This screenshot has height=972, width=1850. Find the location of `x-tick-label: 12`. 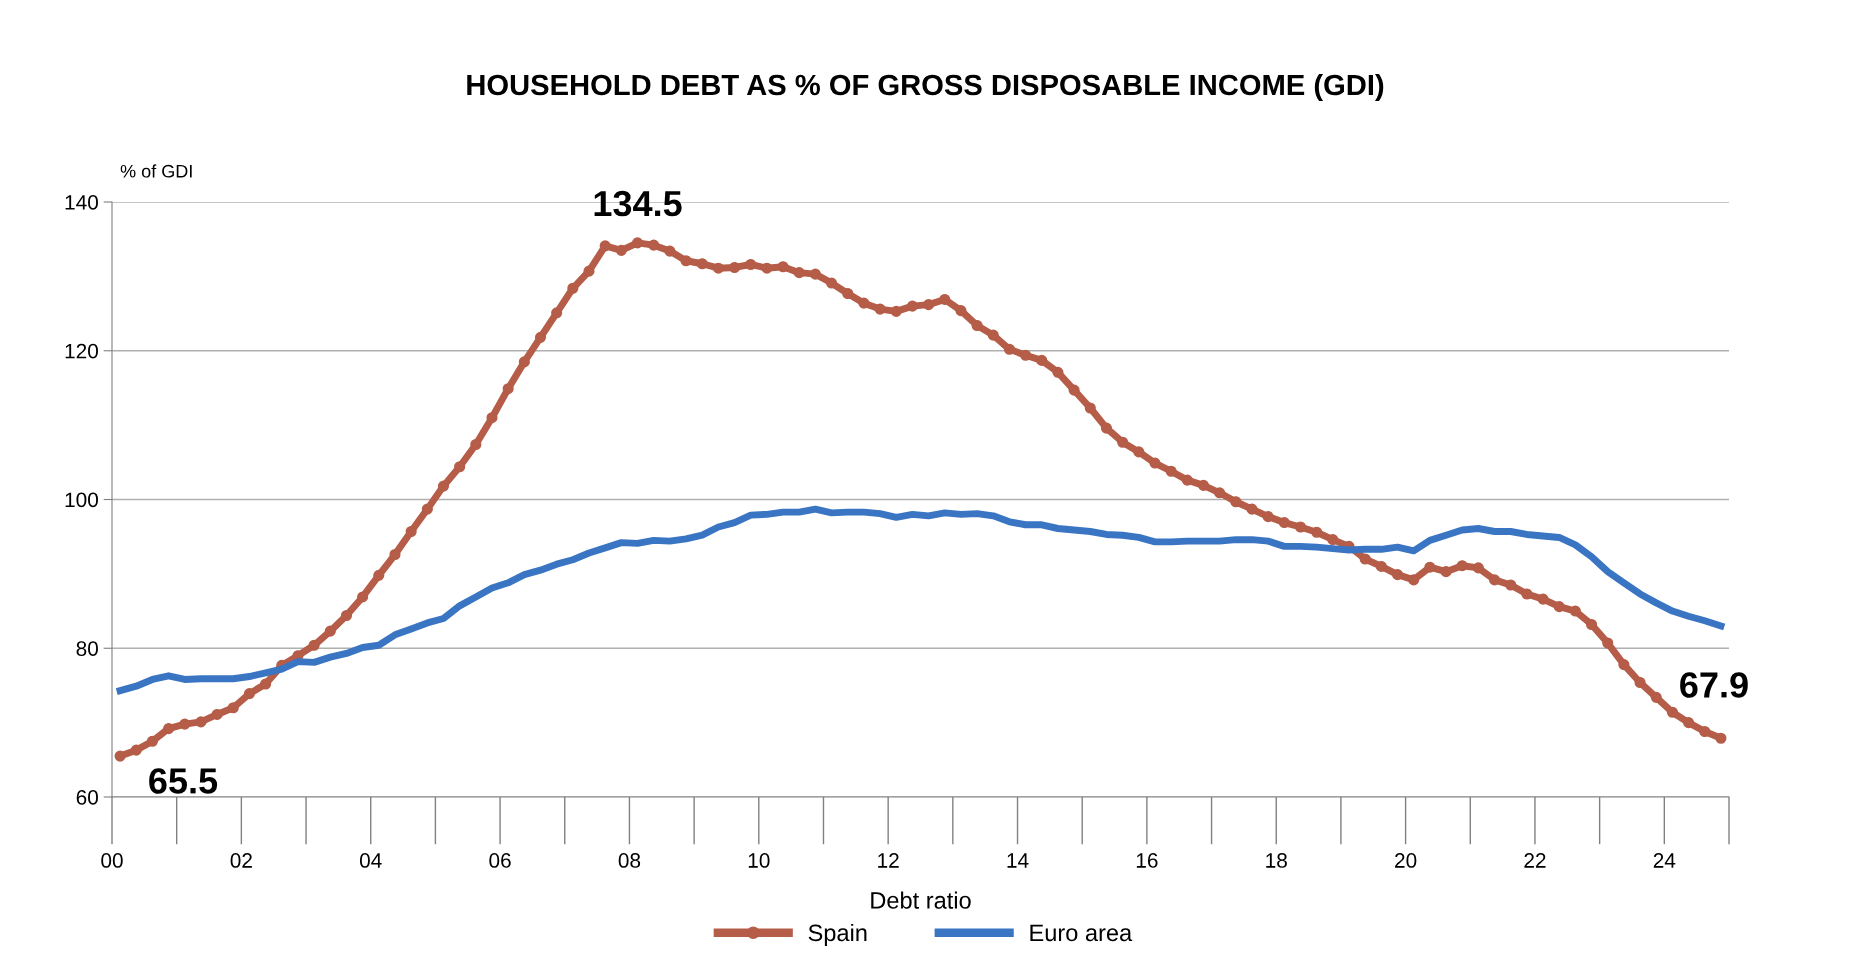

x-tick-label: 12 is located at coordinates (888, 860).